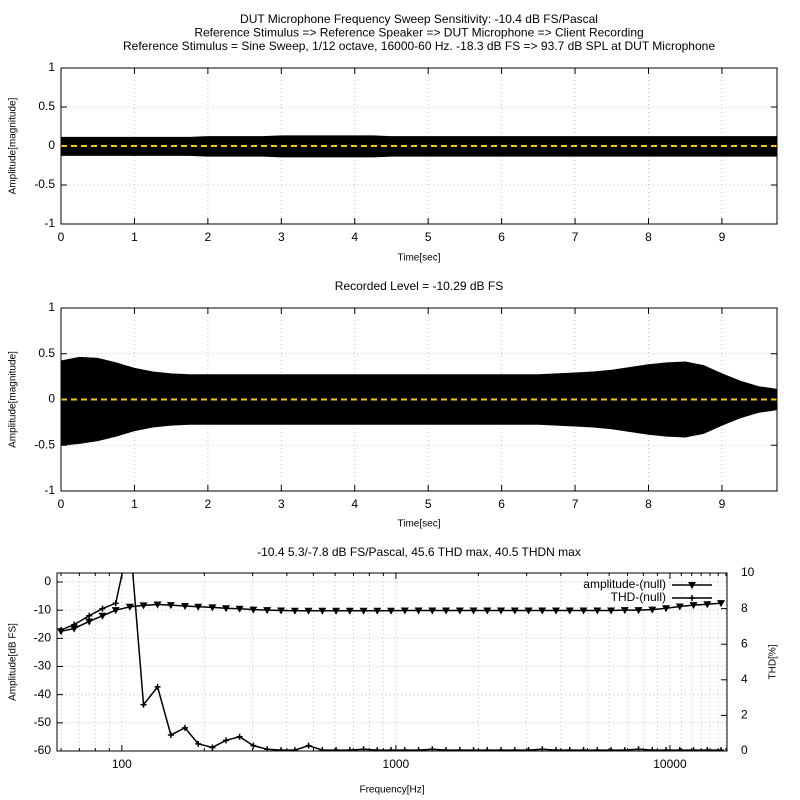 Image resolution: width=800 pixels, height=800 pixels. What do you see at coordinates (43, 694) in the screenshot?
I see `y-tick-label: -40` at bounding box center [43, 694].